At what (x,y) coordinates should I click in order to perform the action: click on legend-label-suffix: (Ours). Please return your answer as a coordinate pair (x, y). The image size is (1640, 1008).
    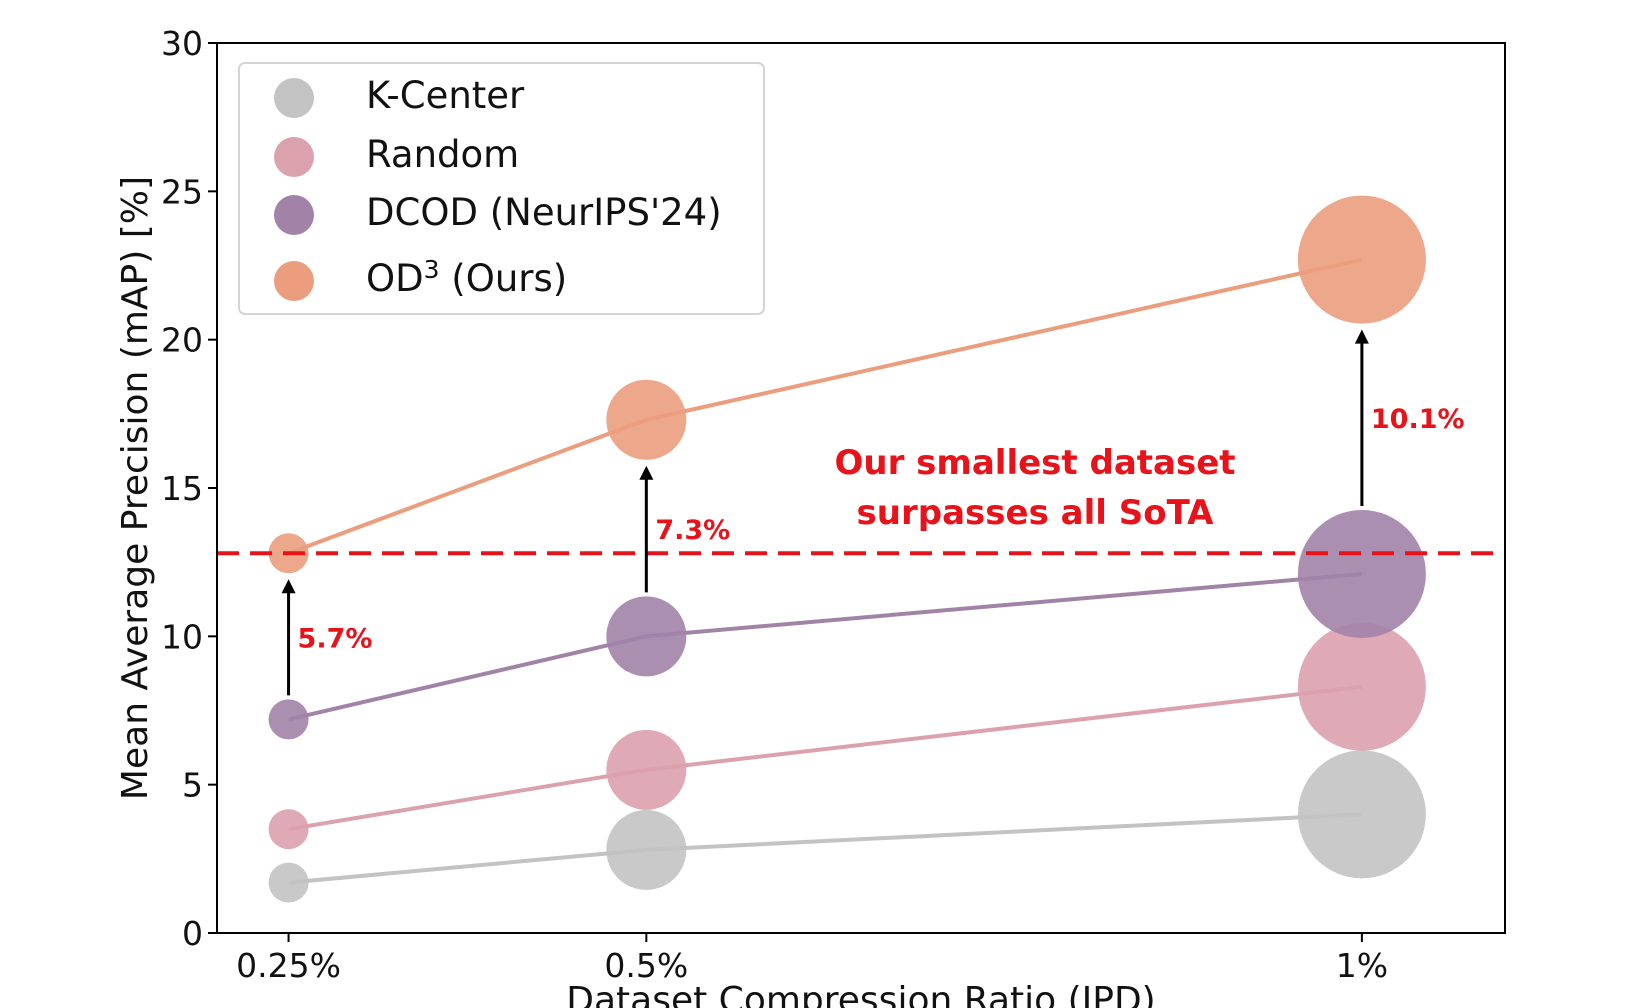
    Looking at the image, I should click on (504, 278).